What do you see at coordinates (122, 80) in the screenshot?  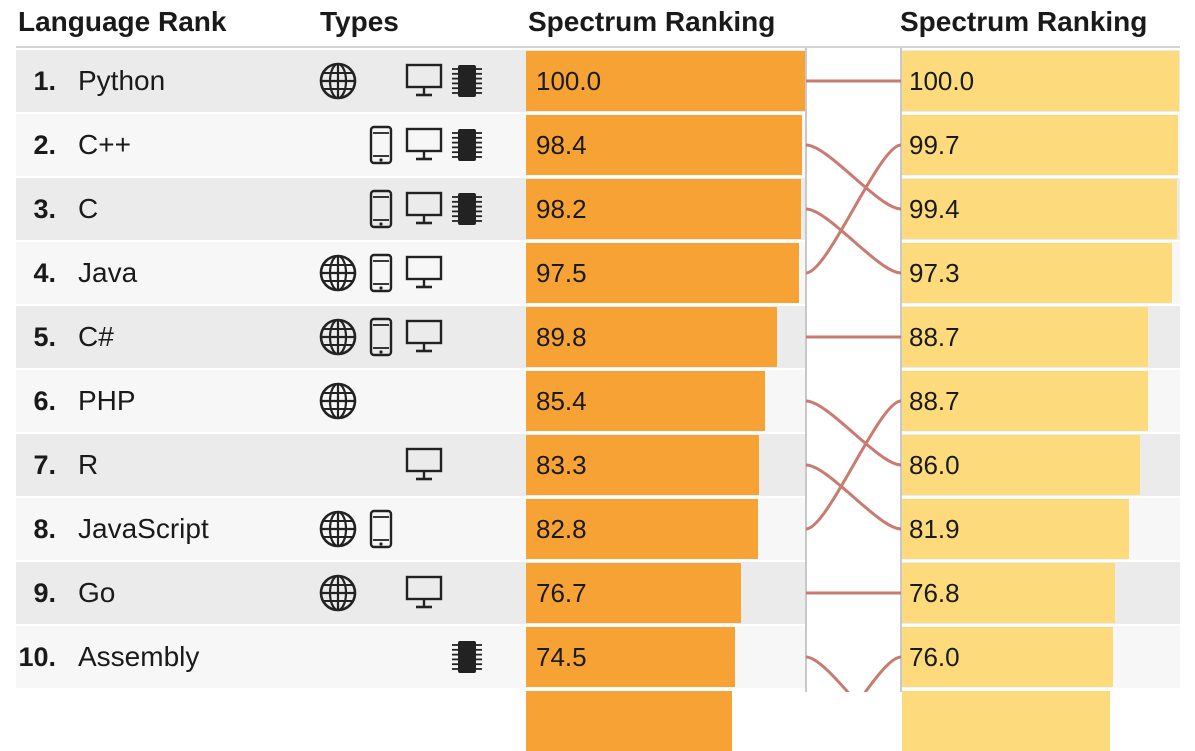 I see `language-name: Python` at bounding box center [122, 80].